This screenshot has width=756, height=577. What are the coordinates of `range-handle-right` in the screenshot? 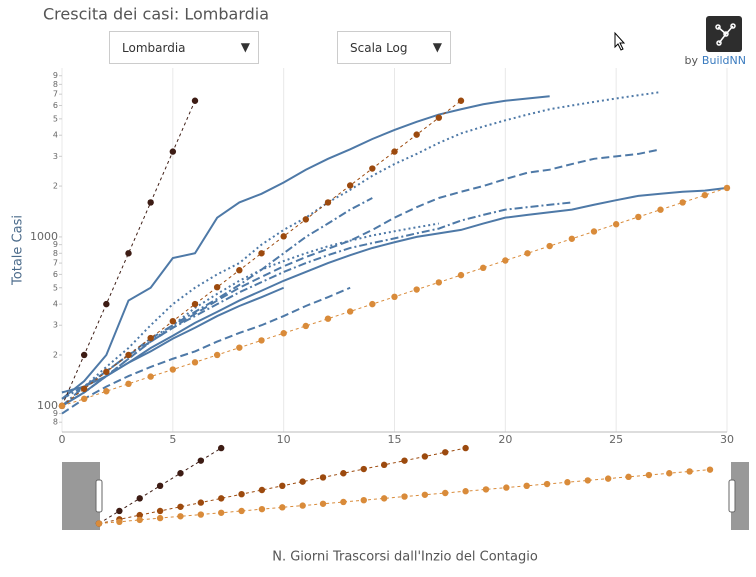 It's located at (740, 496).